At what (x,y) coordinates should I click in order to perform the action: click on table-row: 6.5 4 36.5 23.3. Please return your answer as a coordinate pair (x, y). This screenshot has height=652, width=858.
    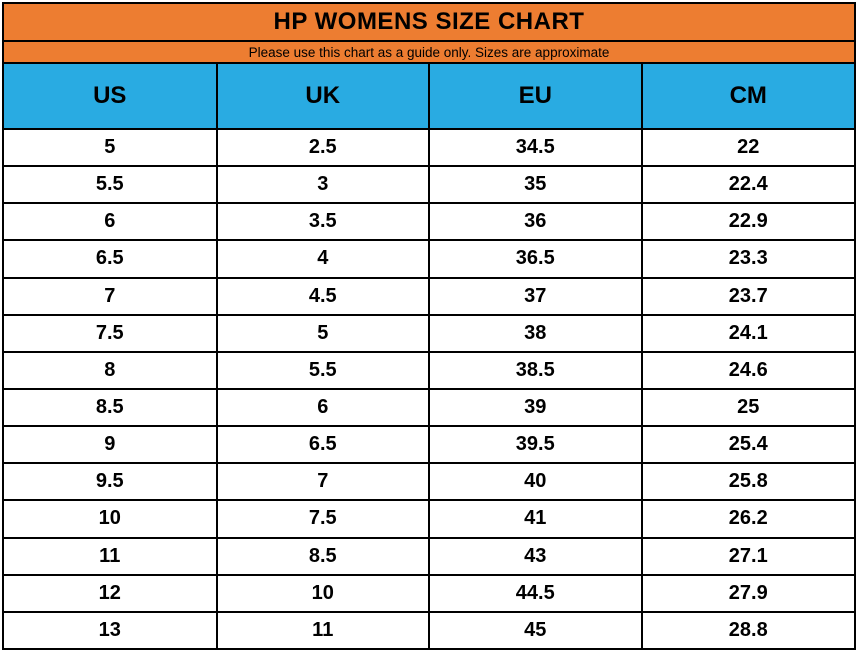
    Looking at the image, I should click on (429, 259).